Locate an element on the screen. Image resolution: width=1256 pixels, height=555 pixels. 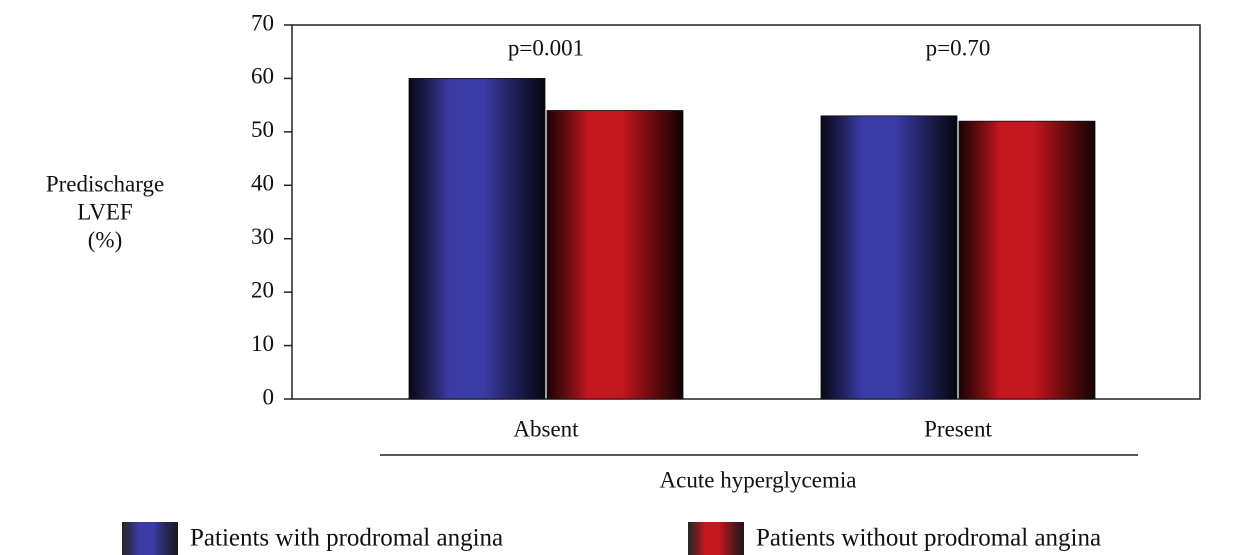
y-tick-label: 30 is located at coordinates (262, 236).